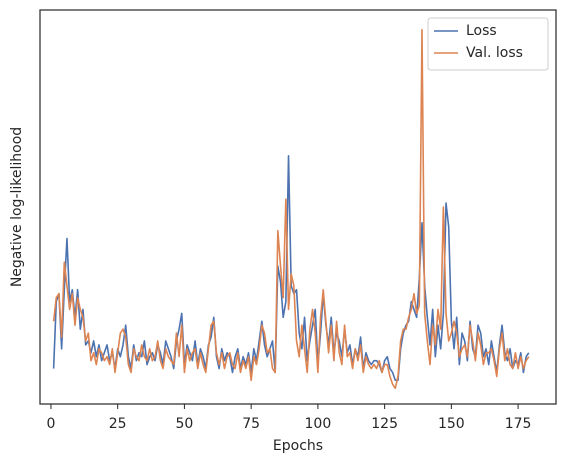  What do you see at coordinates (298, 446) in the screenshot?
I see `x-axis-label: Epochs` at bounding box center [298, 446].